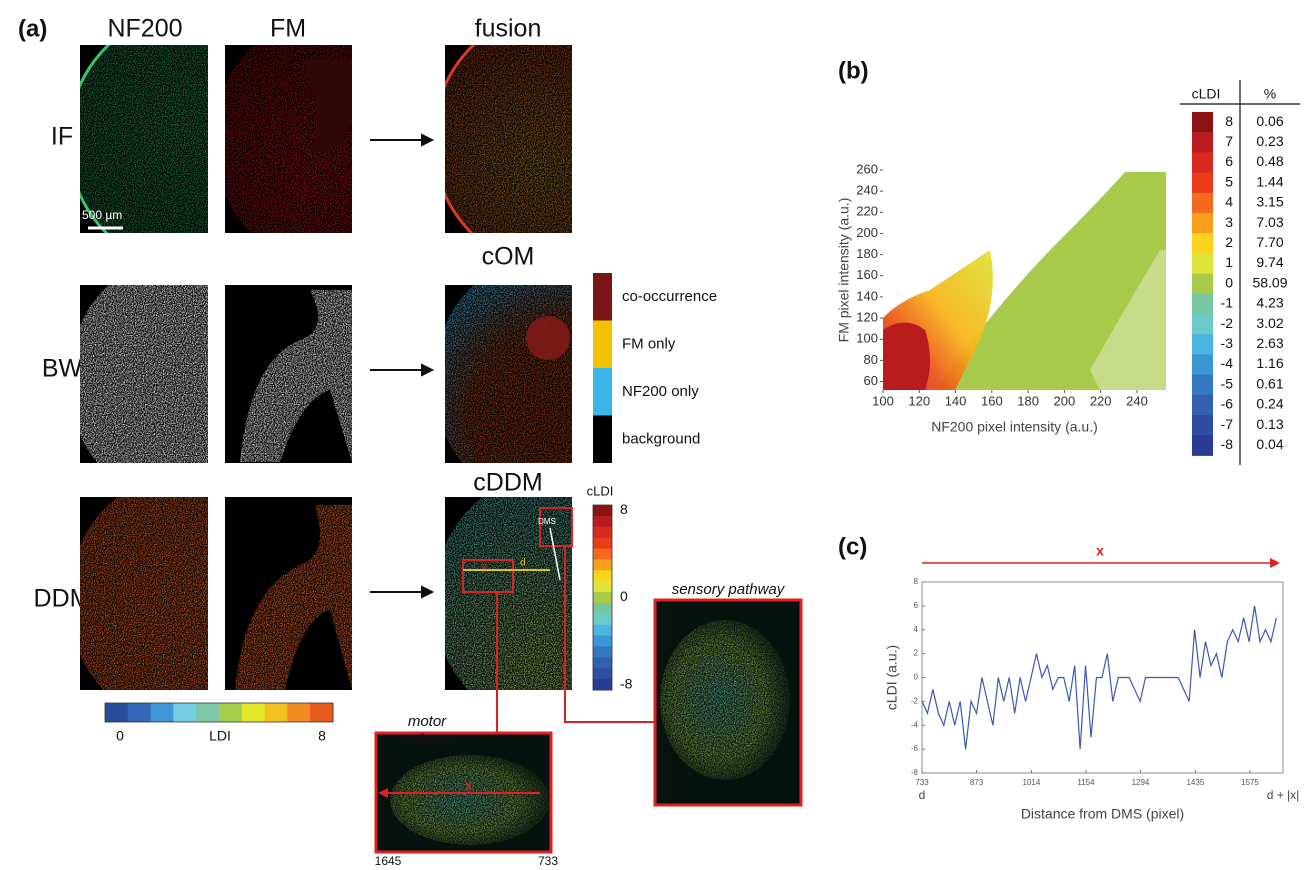  Describe the element at coordinates (427, 721) in the screenshot. I see `inset-title: motor` at that location.